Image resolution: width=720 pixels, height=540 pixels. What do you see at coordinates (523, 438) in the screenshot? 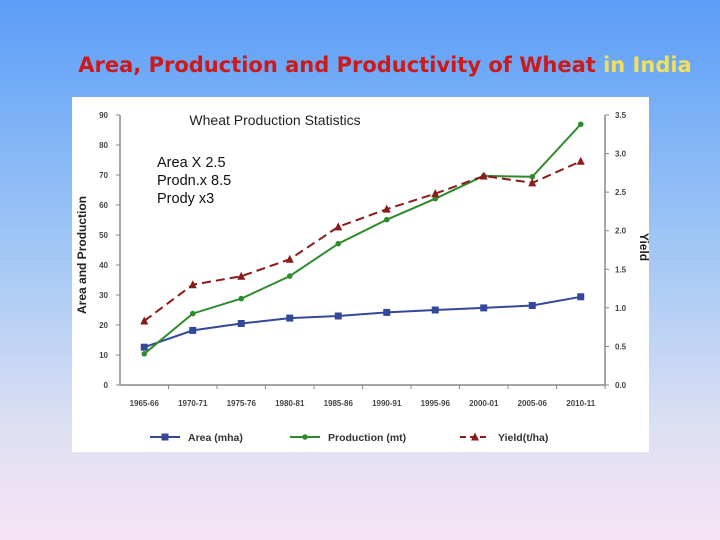
I see `legend-label: Yield(t/ha)` at bounding box center [523, 438].